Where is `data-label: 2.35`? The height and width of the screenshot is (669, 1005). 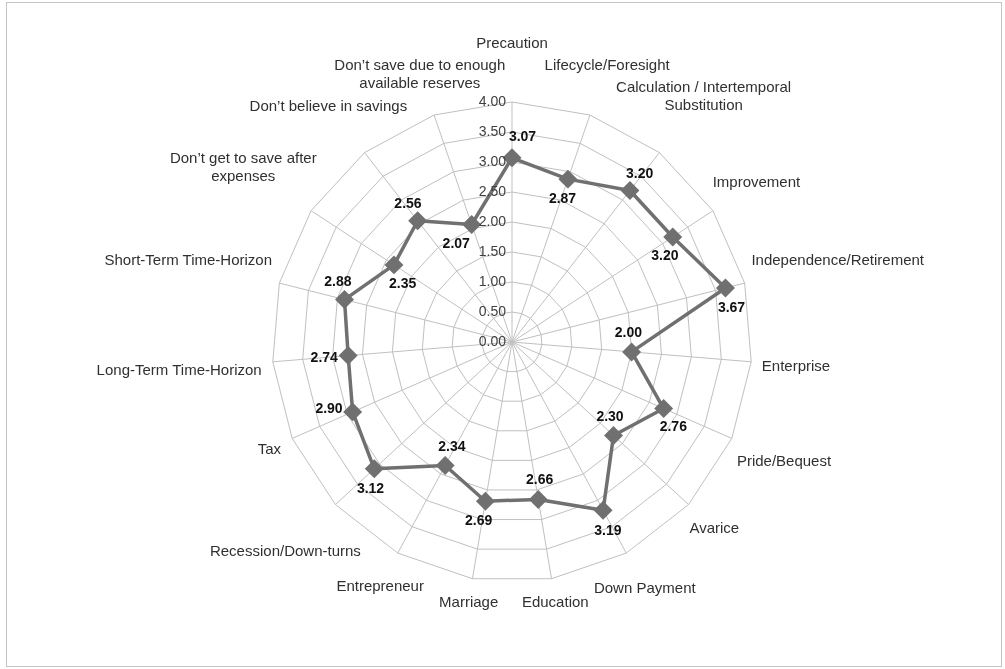 data-label: 2.35 is located at coordinates (403, 282).